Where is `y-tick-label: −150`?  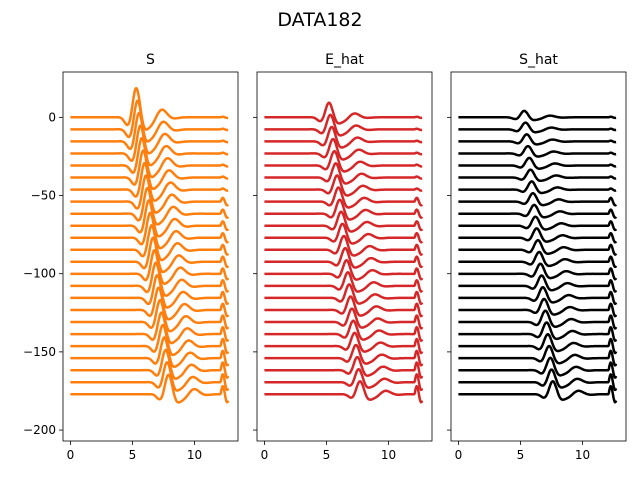
y-tick-label: −150 is located at coordinates (39, 352).